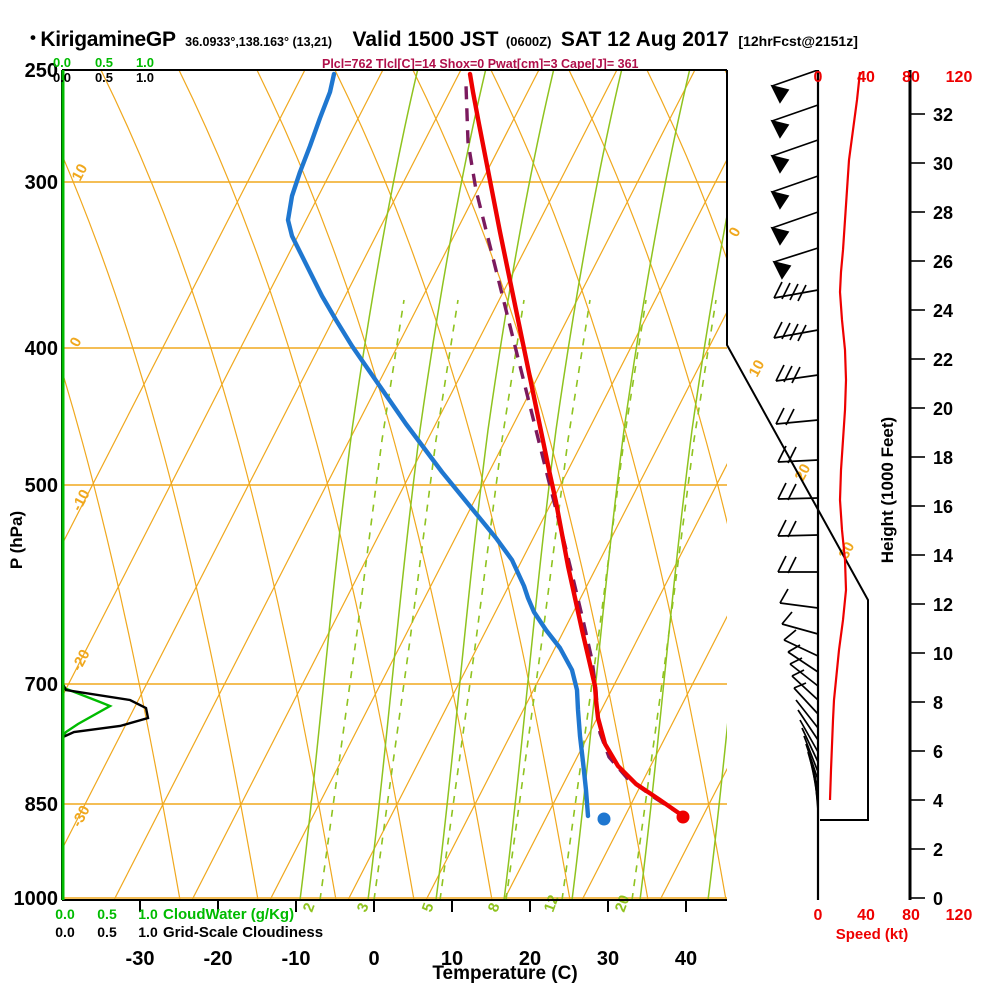 This screenshot has width=1000, height=1000. I want to click on wind-speed-profile, so click(845, 436).